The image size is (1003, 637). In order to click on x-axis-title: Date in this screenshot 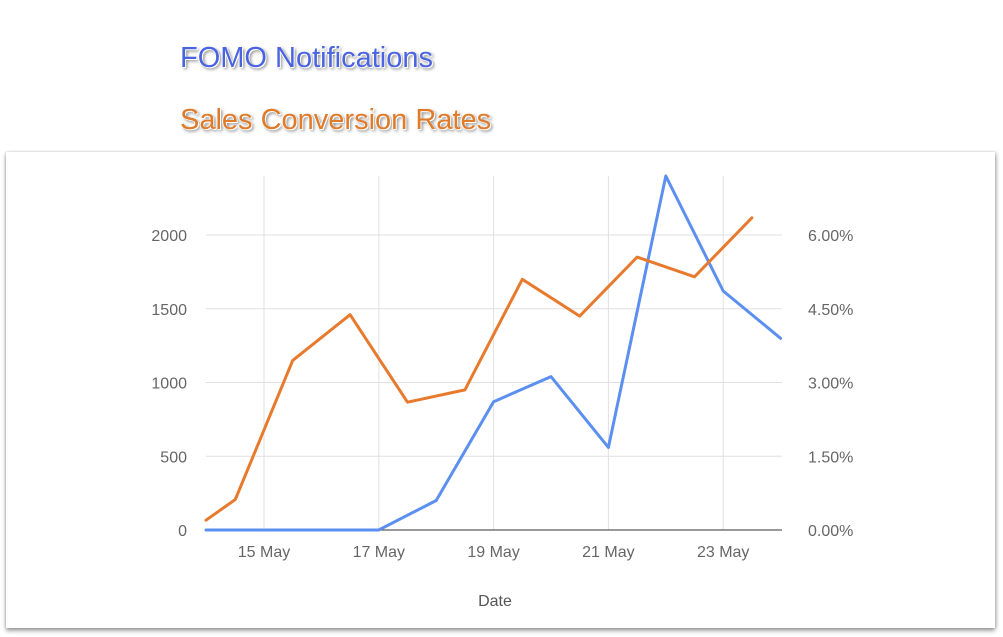, I will do `click(495, 601)`.